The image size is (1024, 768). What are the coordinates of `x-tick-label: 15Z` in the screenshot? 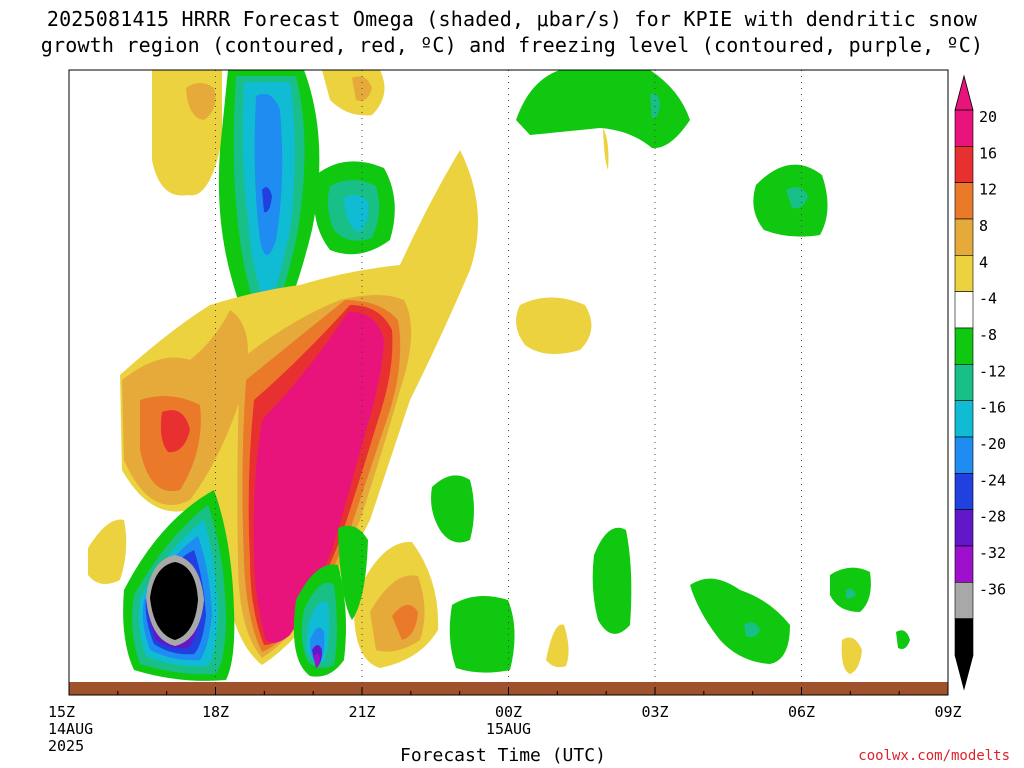 It's located at (61, 712).